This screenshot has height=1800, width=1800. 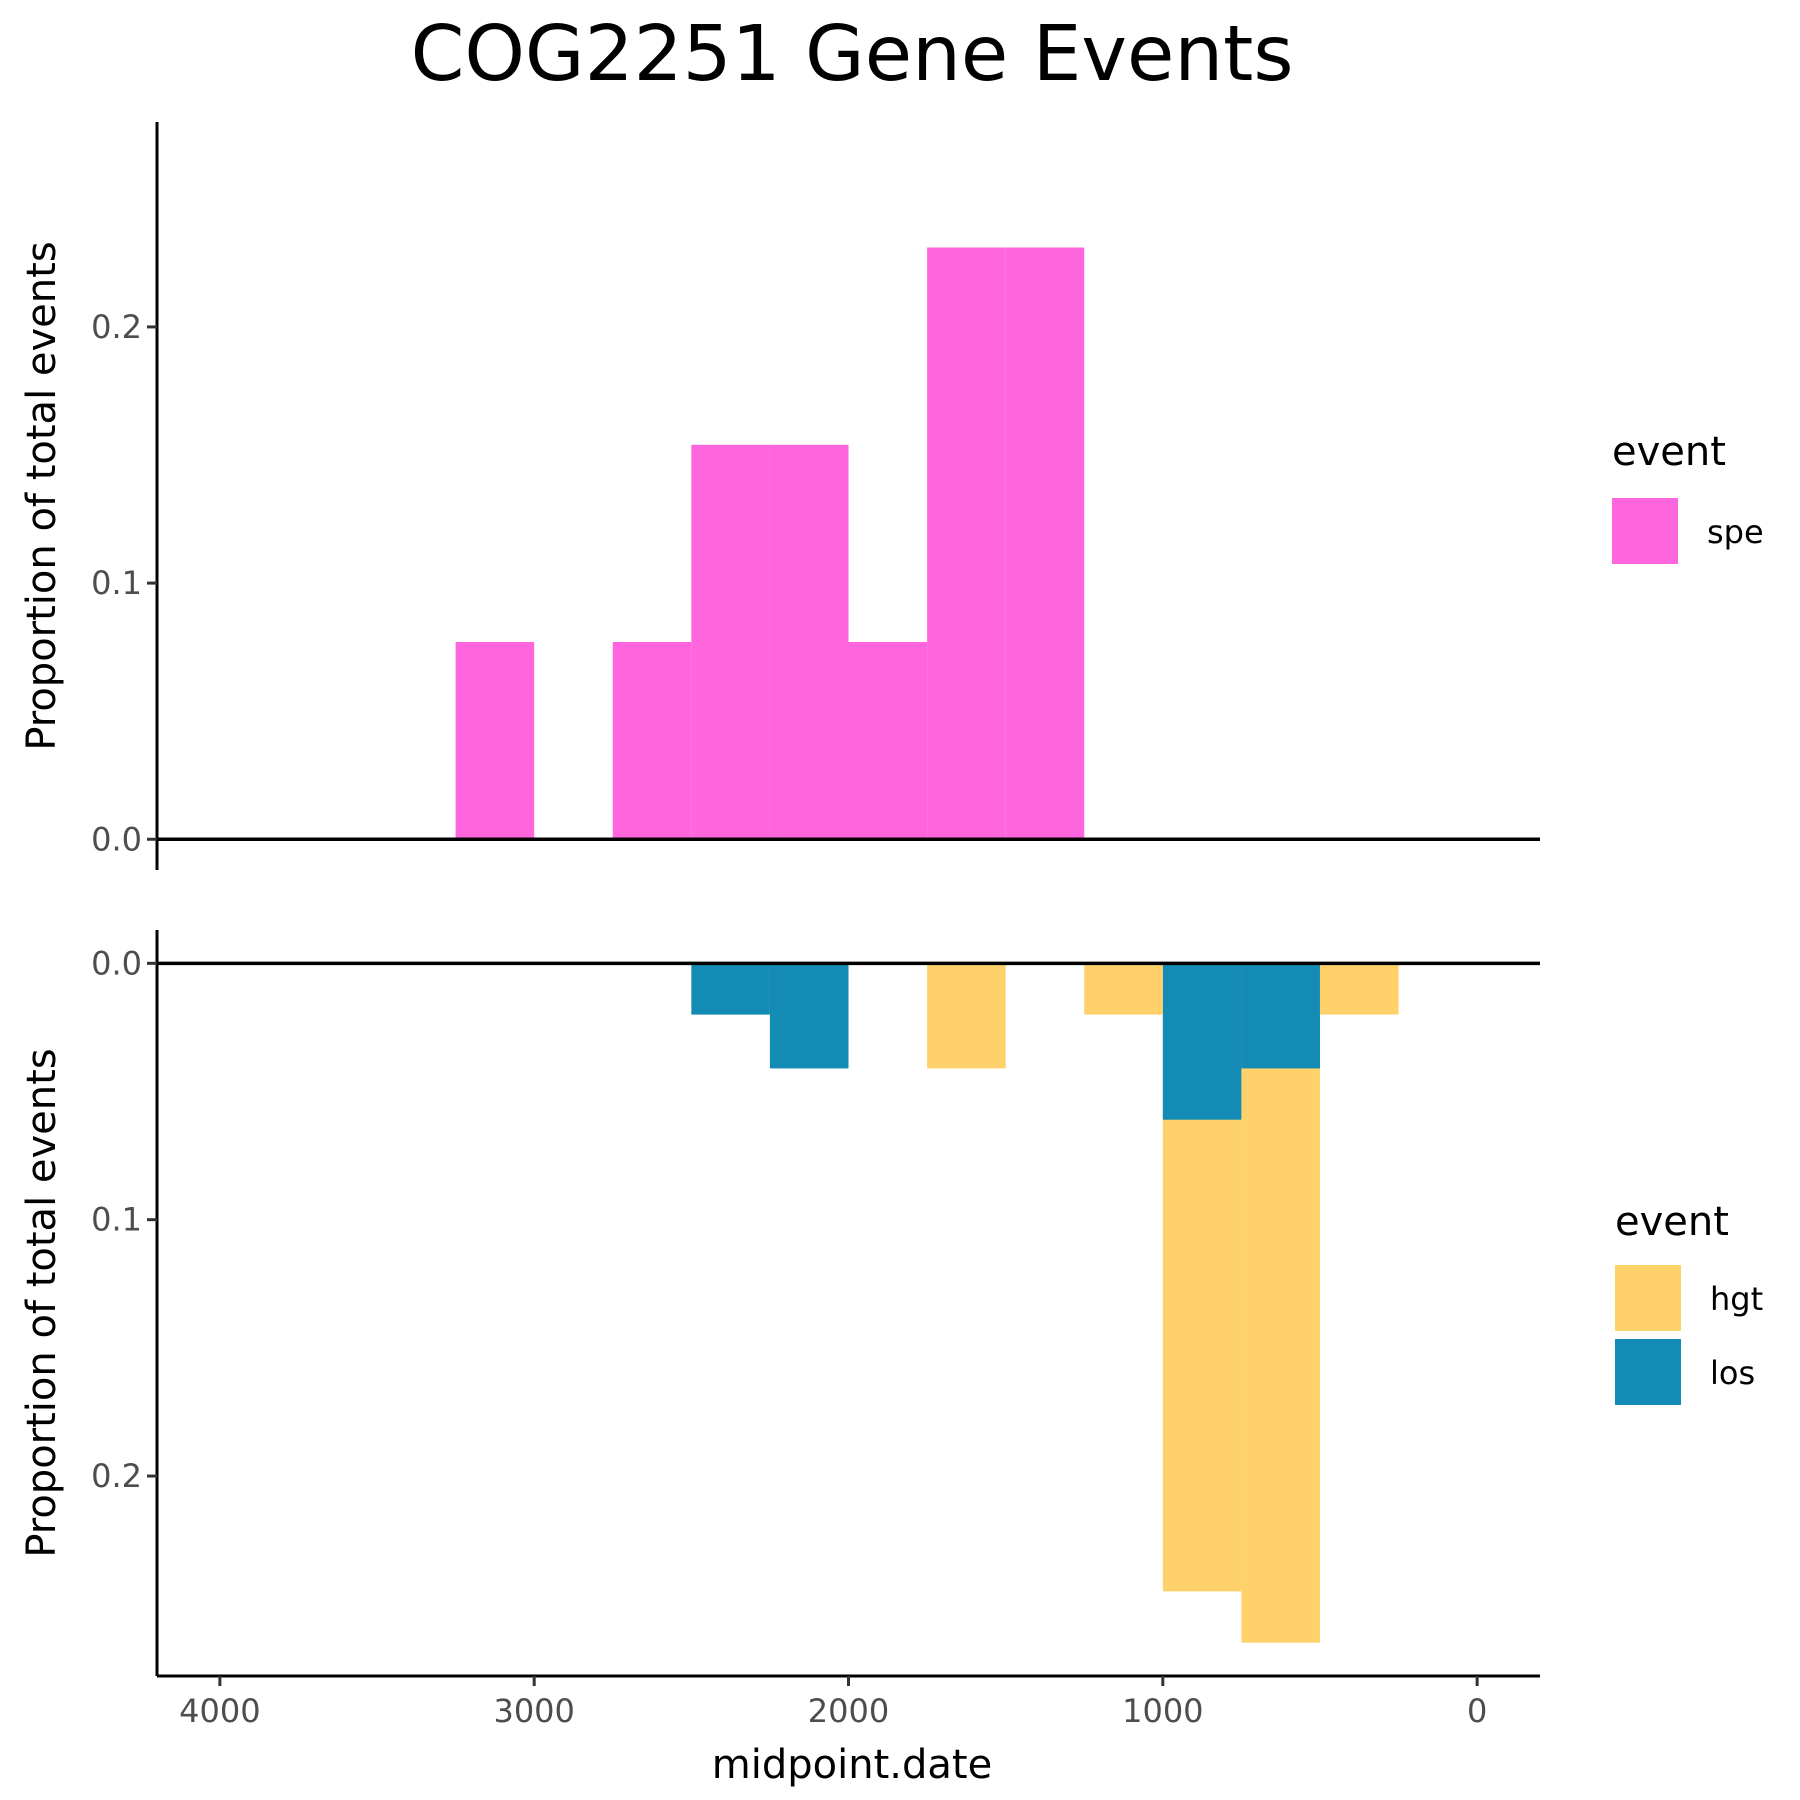 What do you see at coordinates (1736, 1299) in the screenshot?
I see `legend-label-hgt: hgt` at bounding box center [1736, 1299].